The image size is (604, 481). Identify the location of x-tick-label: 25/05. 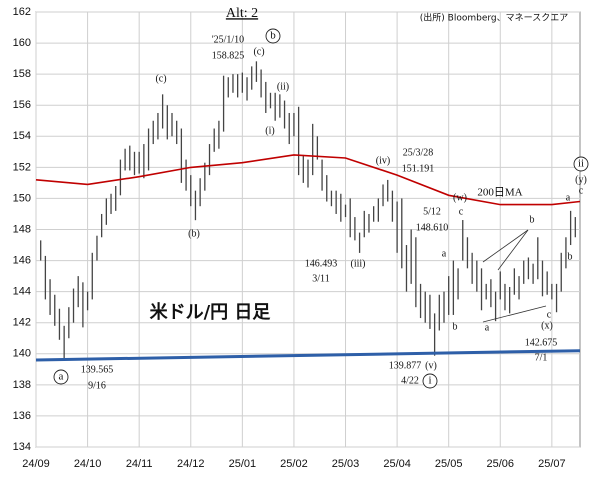
(449, 464).